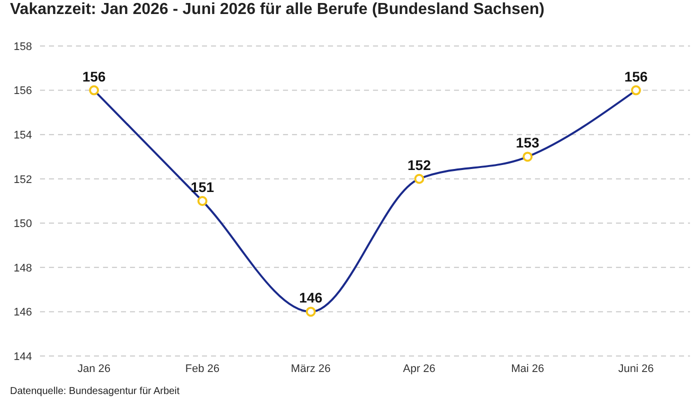  Describe the element at coordinates (202, 368) in the screenshot. I see `x-tick-label: Feb 26` at that location.